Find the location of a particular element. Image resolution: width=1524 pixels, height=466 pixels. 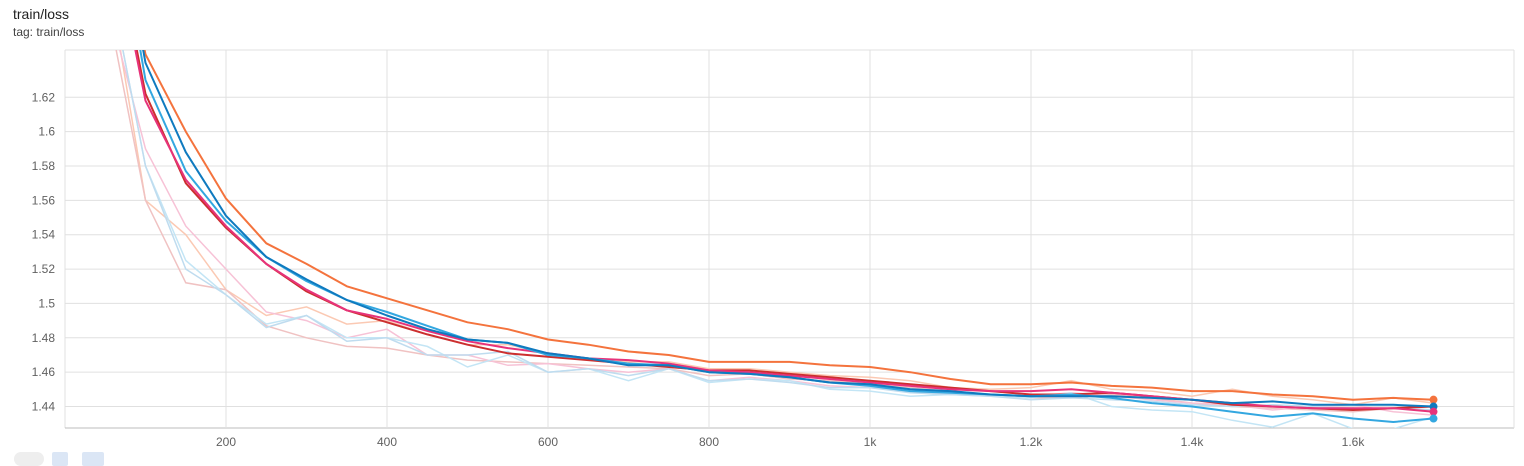

toggle-log-scale-button is located at coordinates (60, 459).